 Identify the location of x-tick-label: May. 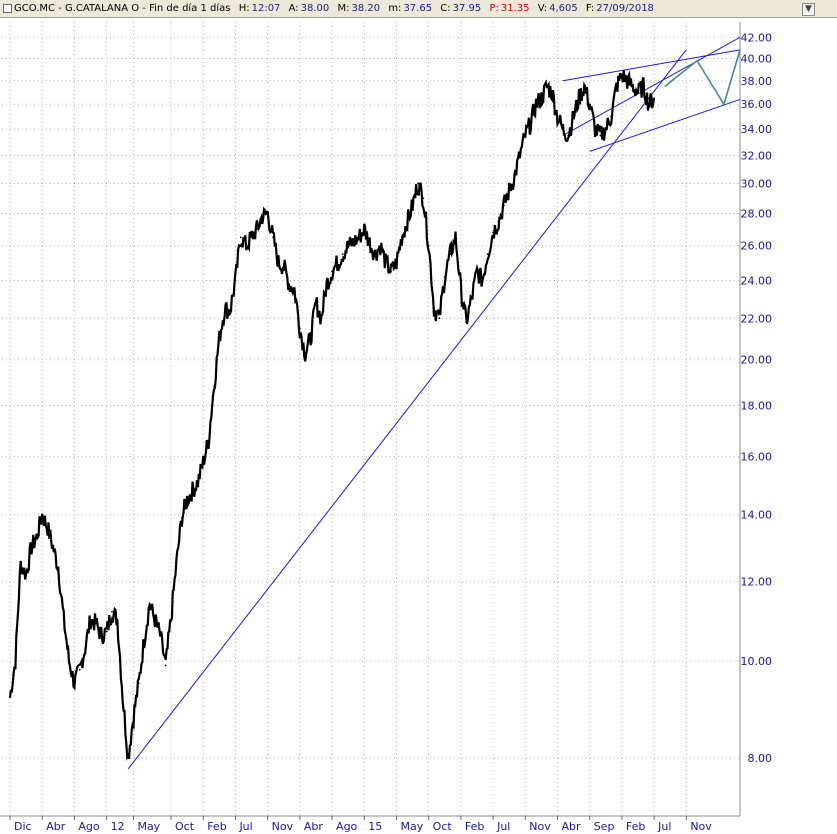
(411, 826).